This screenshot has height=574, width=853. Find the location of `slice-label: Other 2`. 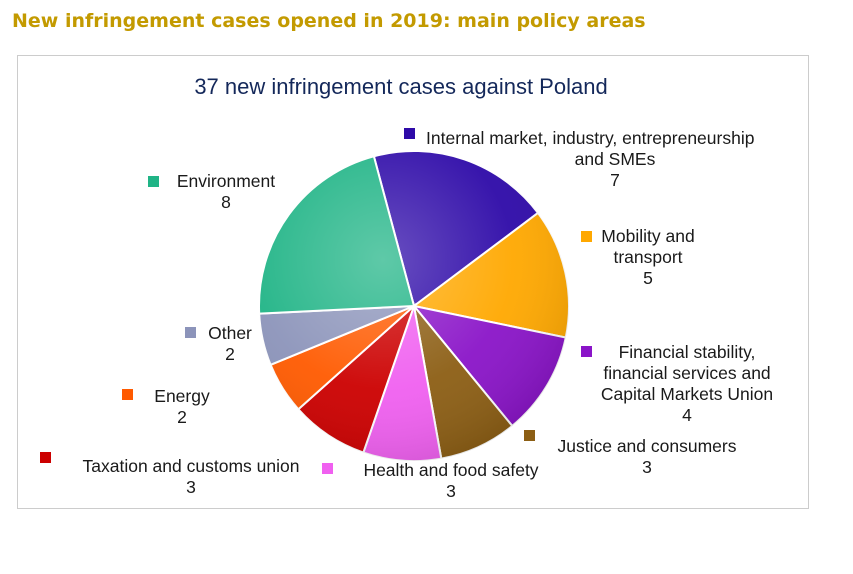

slice-label: Other 2 is located at coordinates (230, 344).